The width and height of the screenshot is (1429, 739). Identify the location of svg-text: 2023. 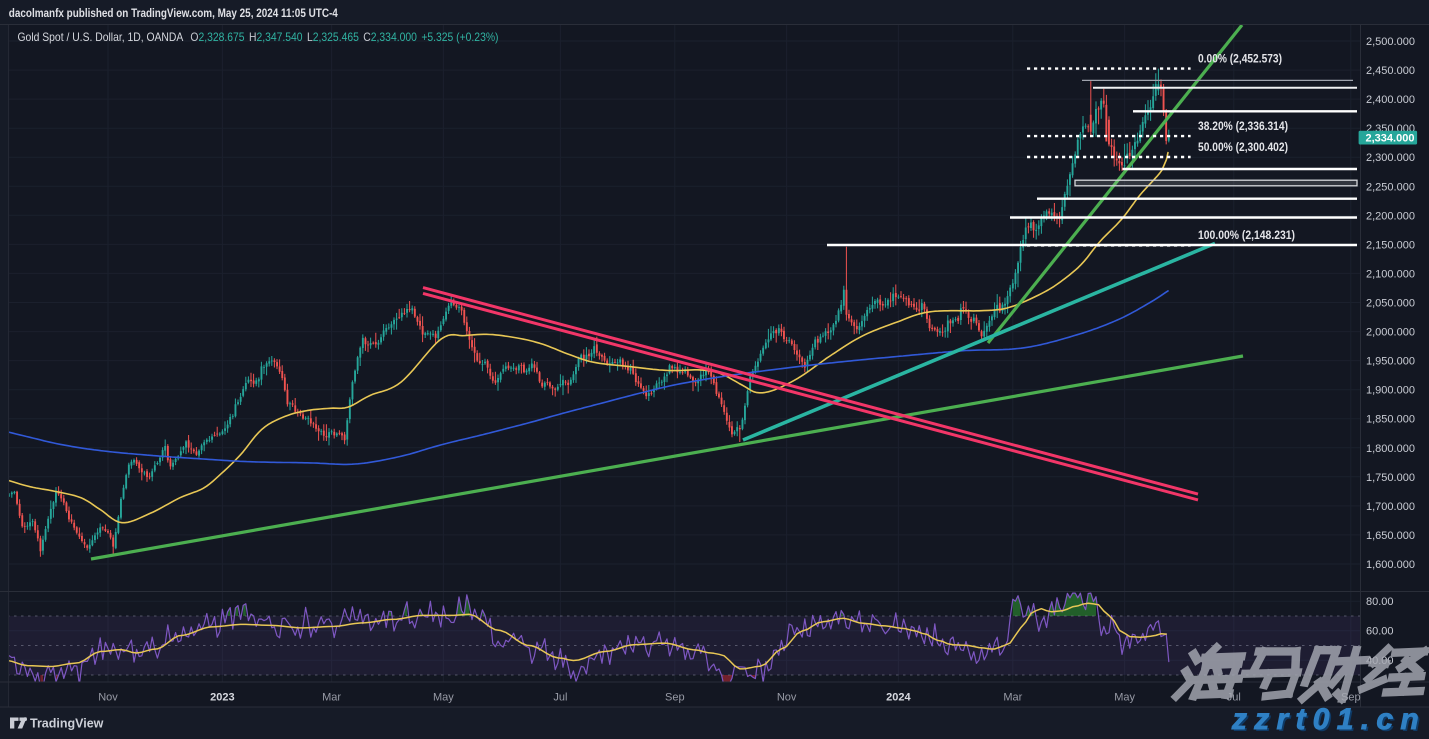
(222, 698).